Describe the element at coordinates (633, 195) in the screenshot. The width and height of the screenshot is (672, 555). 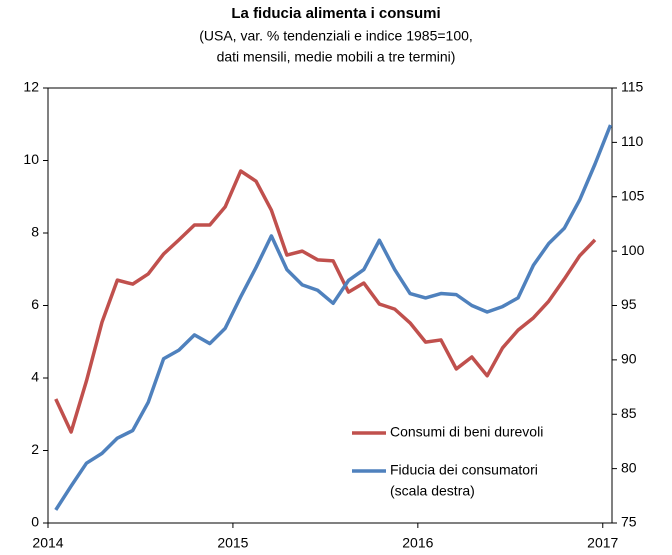
I see `y2-tick-label: 105` at that location.